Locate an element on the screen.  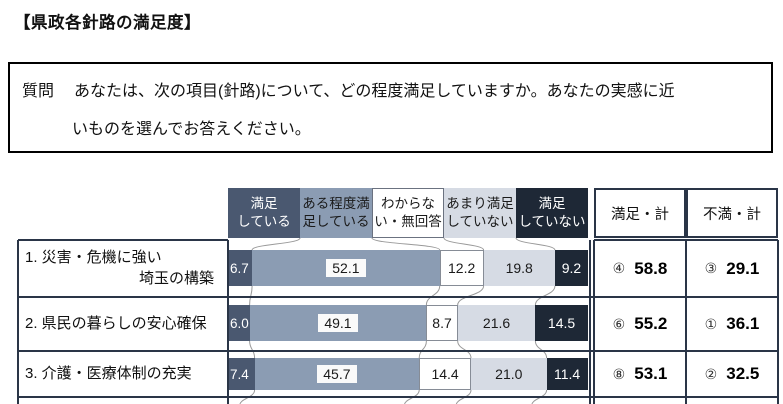
rank-circle: ② is located at coordinates (711, 373).